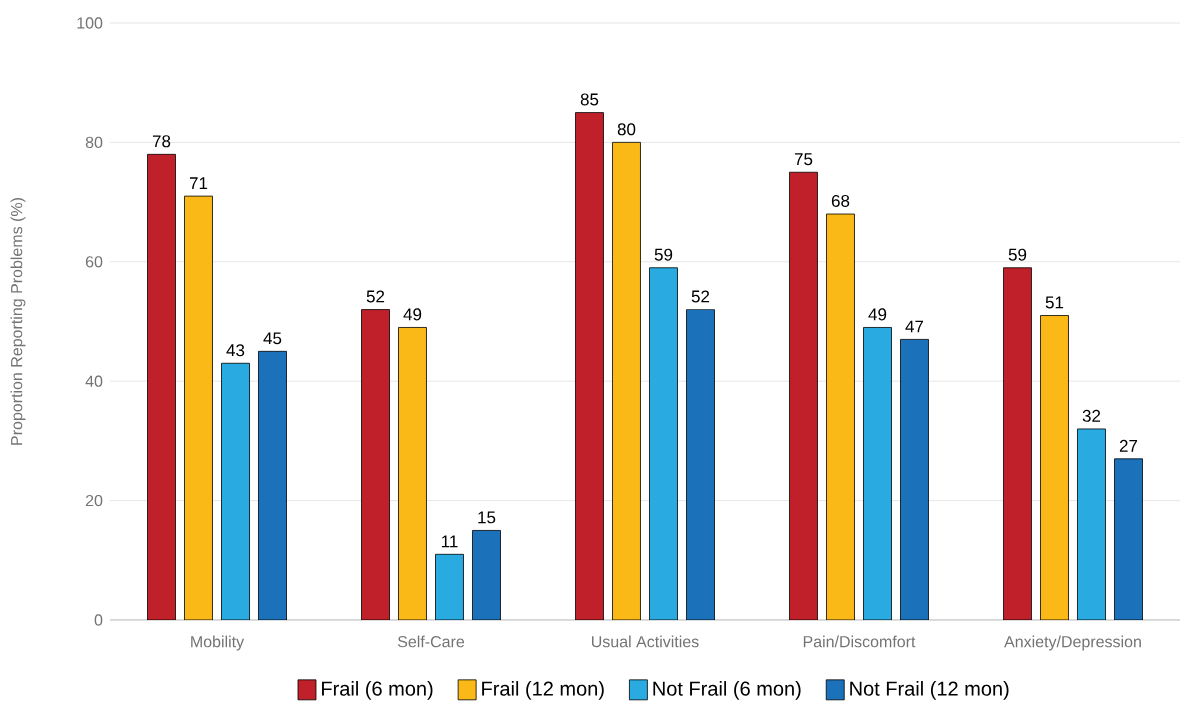 The image size is (1191, 717). Describe the element at coordinates (487, 517) in the screenshot. I see `data-label: 15` at that location.